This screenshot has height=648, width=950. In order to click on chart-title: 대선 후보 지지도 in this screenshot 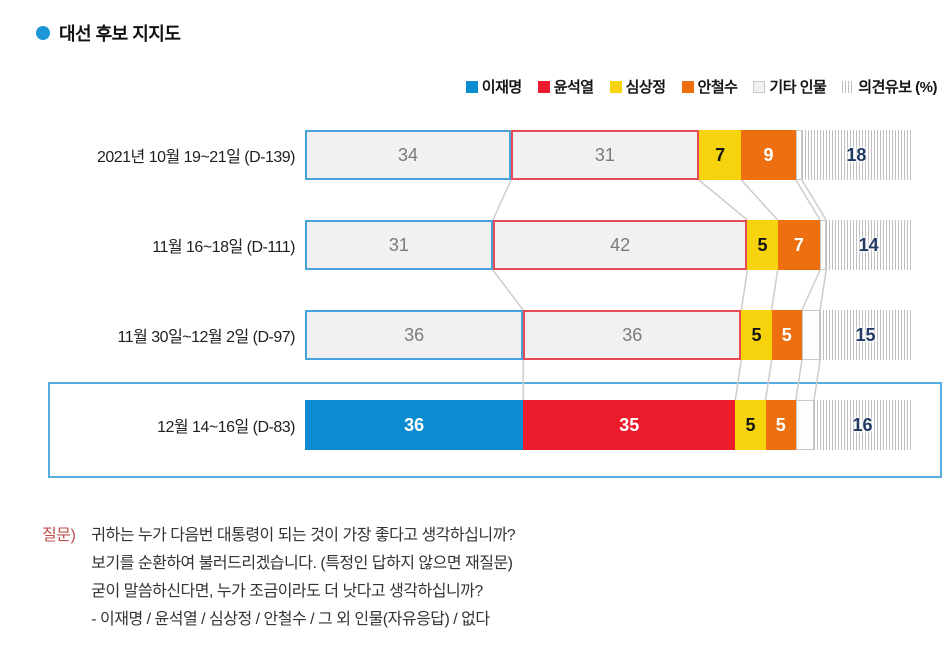, I will do `click(120, 34)`.